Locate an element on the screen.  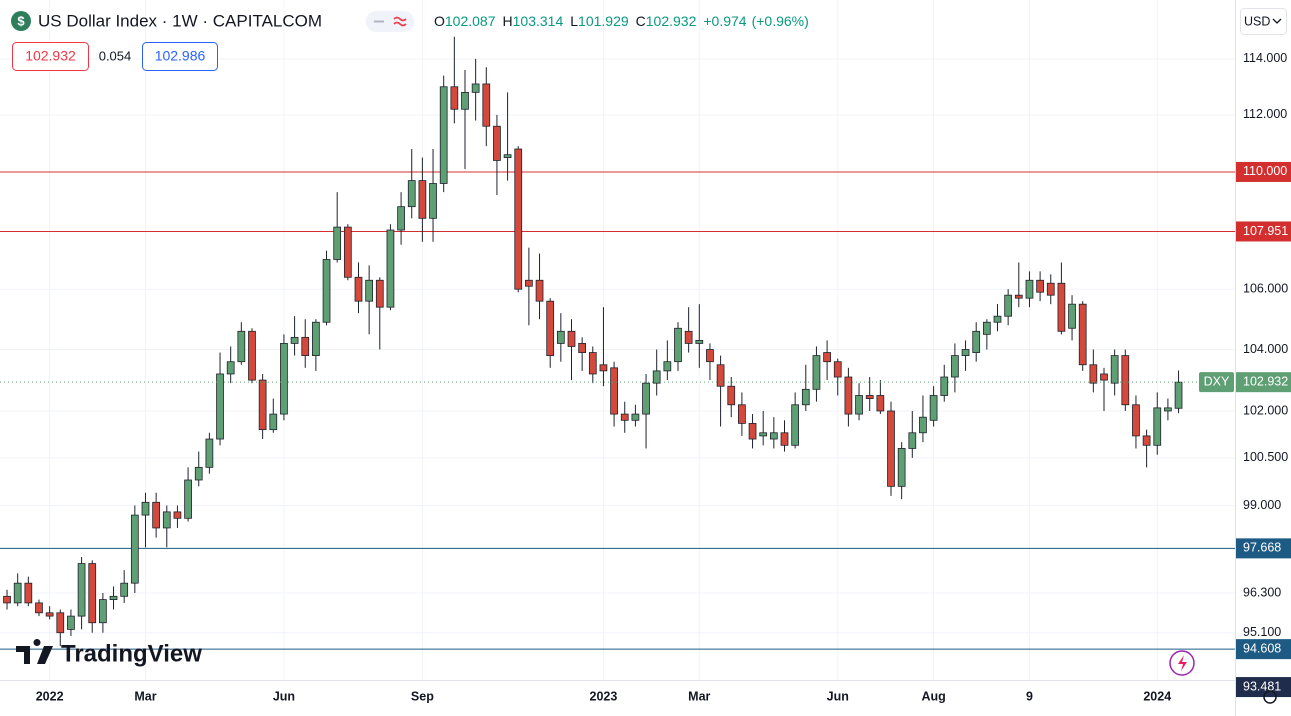
symbol-icon is located at coordinates (21, 21).